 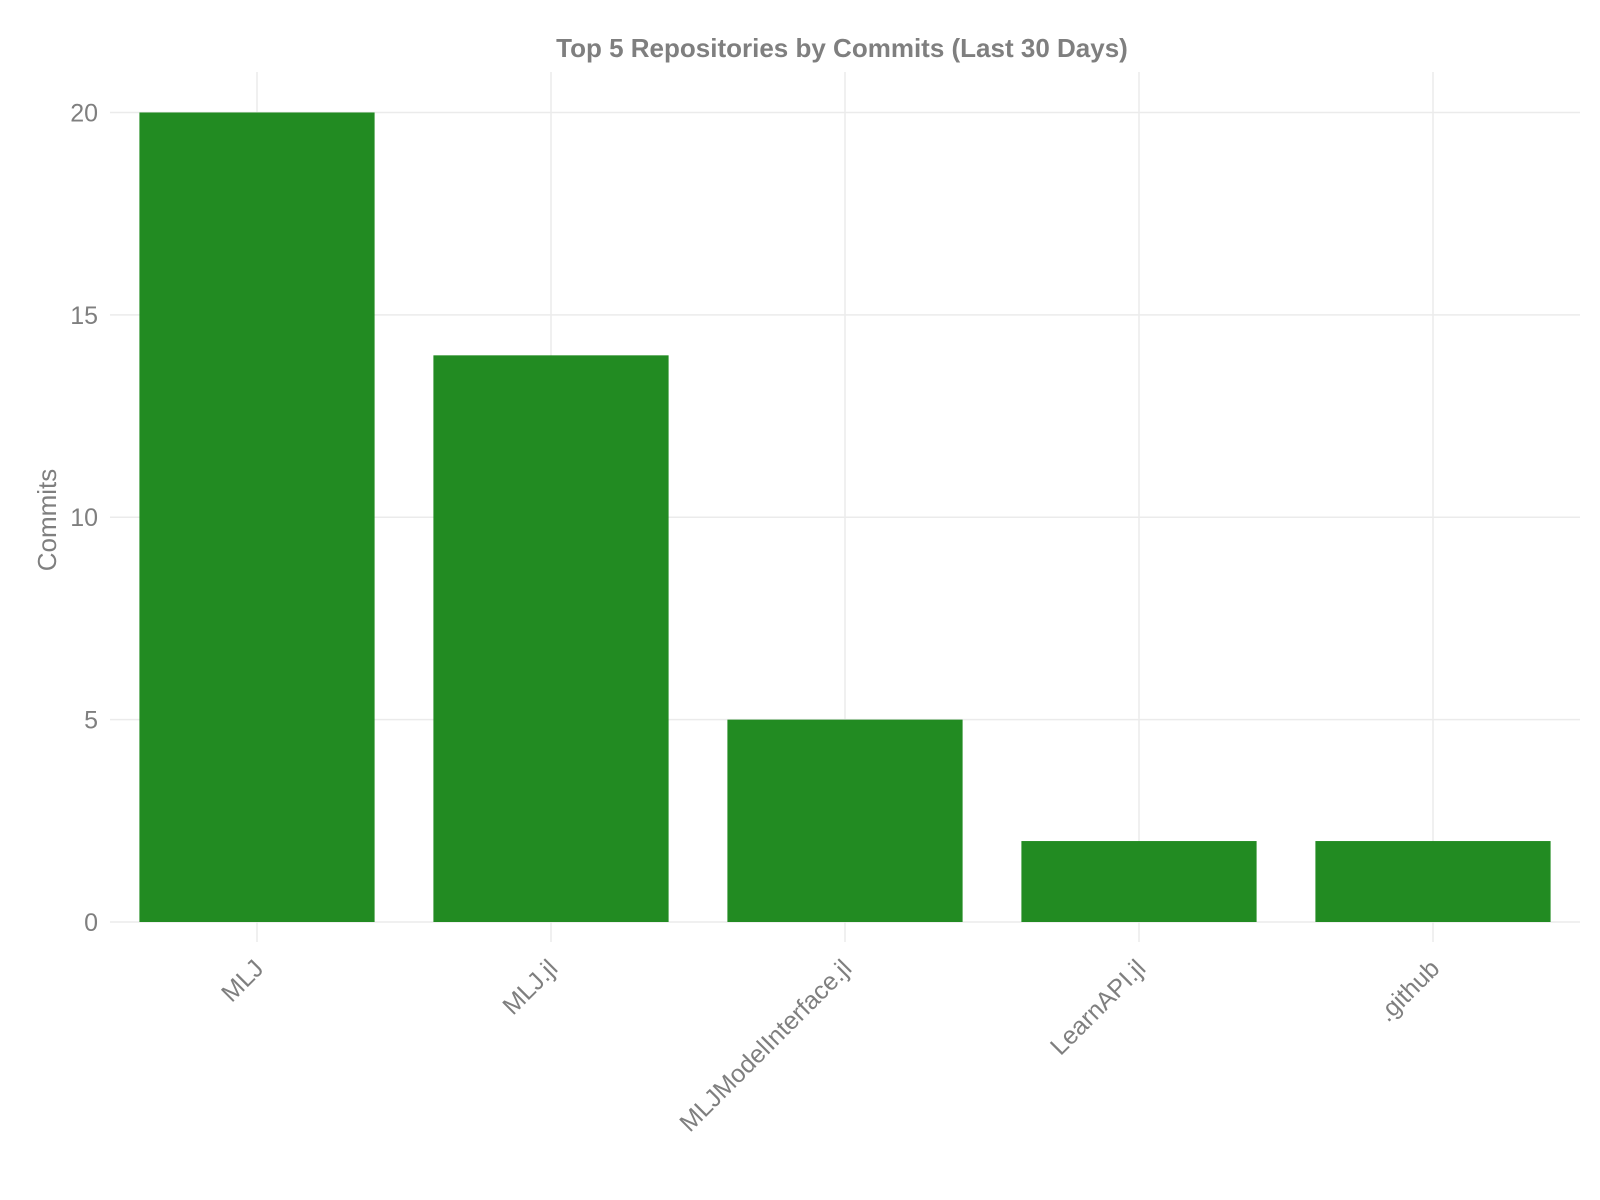 I want to click on y-tick-label: 20, so click(x=84, y=113).